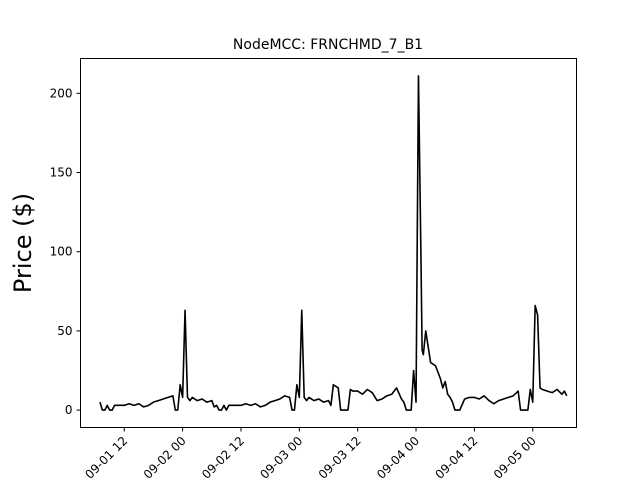 Image resolution: width=640 pixels, height=480 pixels. What do you see at coordinates (328, 45) in the screenshot?
I see `chart-title: NodeMCC: FRNCHMD_7_B1` at bounding box center [328, 45].